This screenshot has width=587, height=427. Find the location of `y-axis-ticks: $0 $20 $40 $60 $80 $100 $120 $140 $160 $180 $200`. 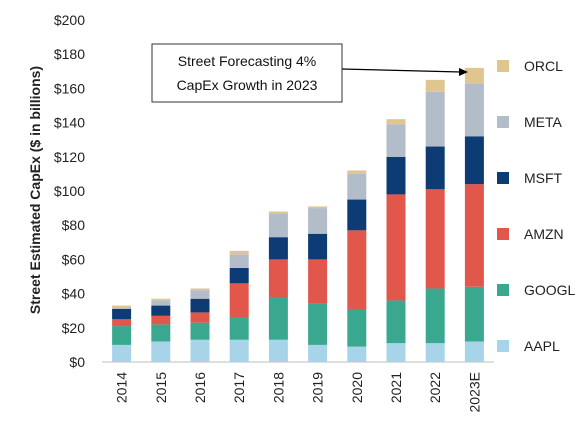

y-axis-ticks: $0 $20 $40 $60 $80 $100 $120 $140 $160 $180 $200 is located at coordinates (69, 191).